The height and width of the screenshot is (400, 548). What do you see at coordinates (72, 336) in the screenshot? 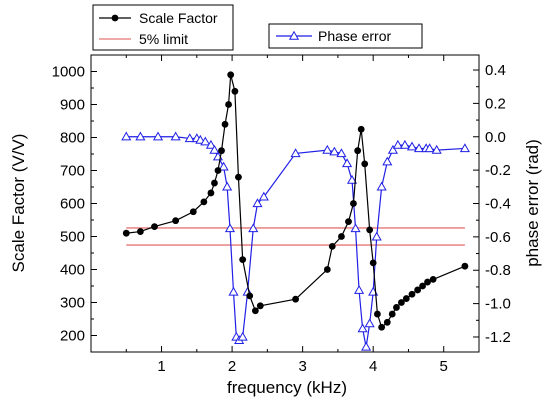
I see `y-left-tick-label: 200` at bounding box center [72, 336].